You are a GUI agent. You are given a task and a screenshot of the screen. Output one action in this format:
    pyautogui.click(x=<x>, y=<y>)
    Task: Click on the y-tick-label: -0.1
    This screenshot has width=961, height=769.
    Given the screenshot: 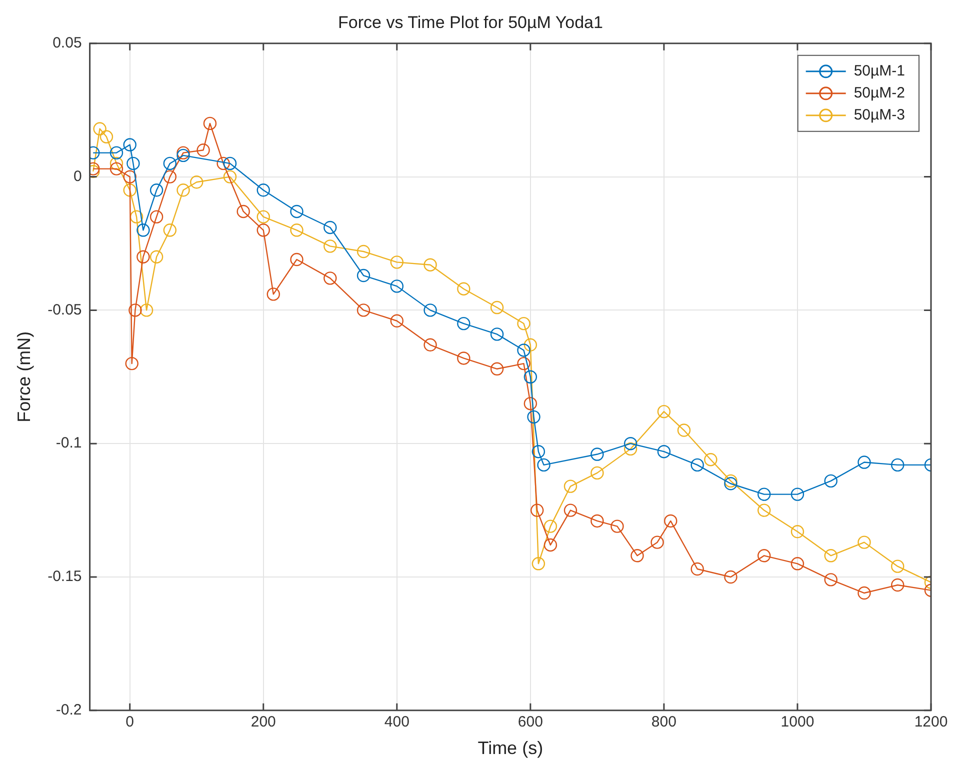 What is the action you would take?
    pyautogui.click(x=69, y=443)
    